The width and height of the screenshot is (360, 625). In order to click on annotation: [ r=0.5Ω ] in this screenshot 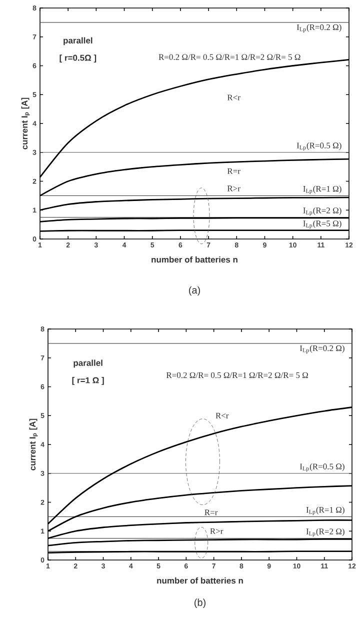, I will do `click(78, 58)`.